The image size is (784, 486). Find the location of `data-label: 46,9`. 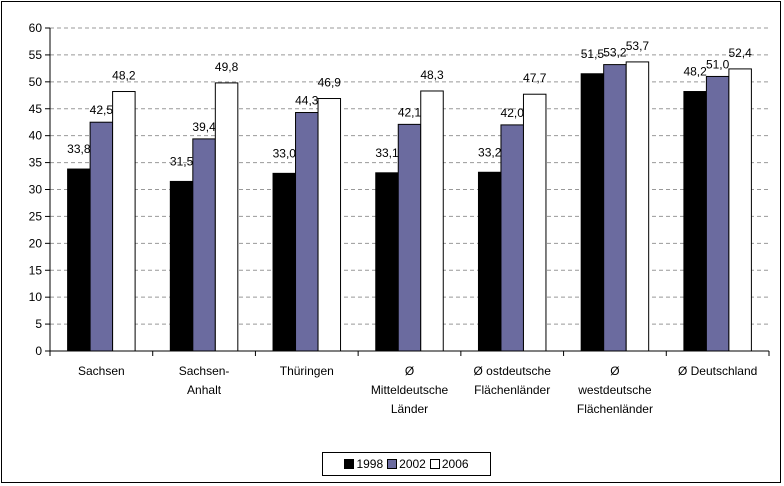

data-label: 46,9 is located at coordinates (330, 83).